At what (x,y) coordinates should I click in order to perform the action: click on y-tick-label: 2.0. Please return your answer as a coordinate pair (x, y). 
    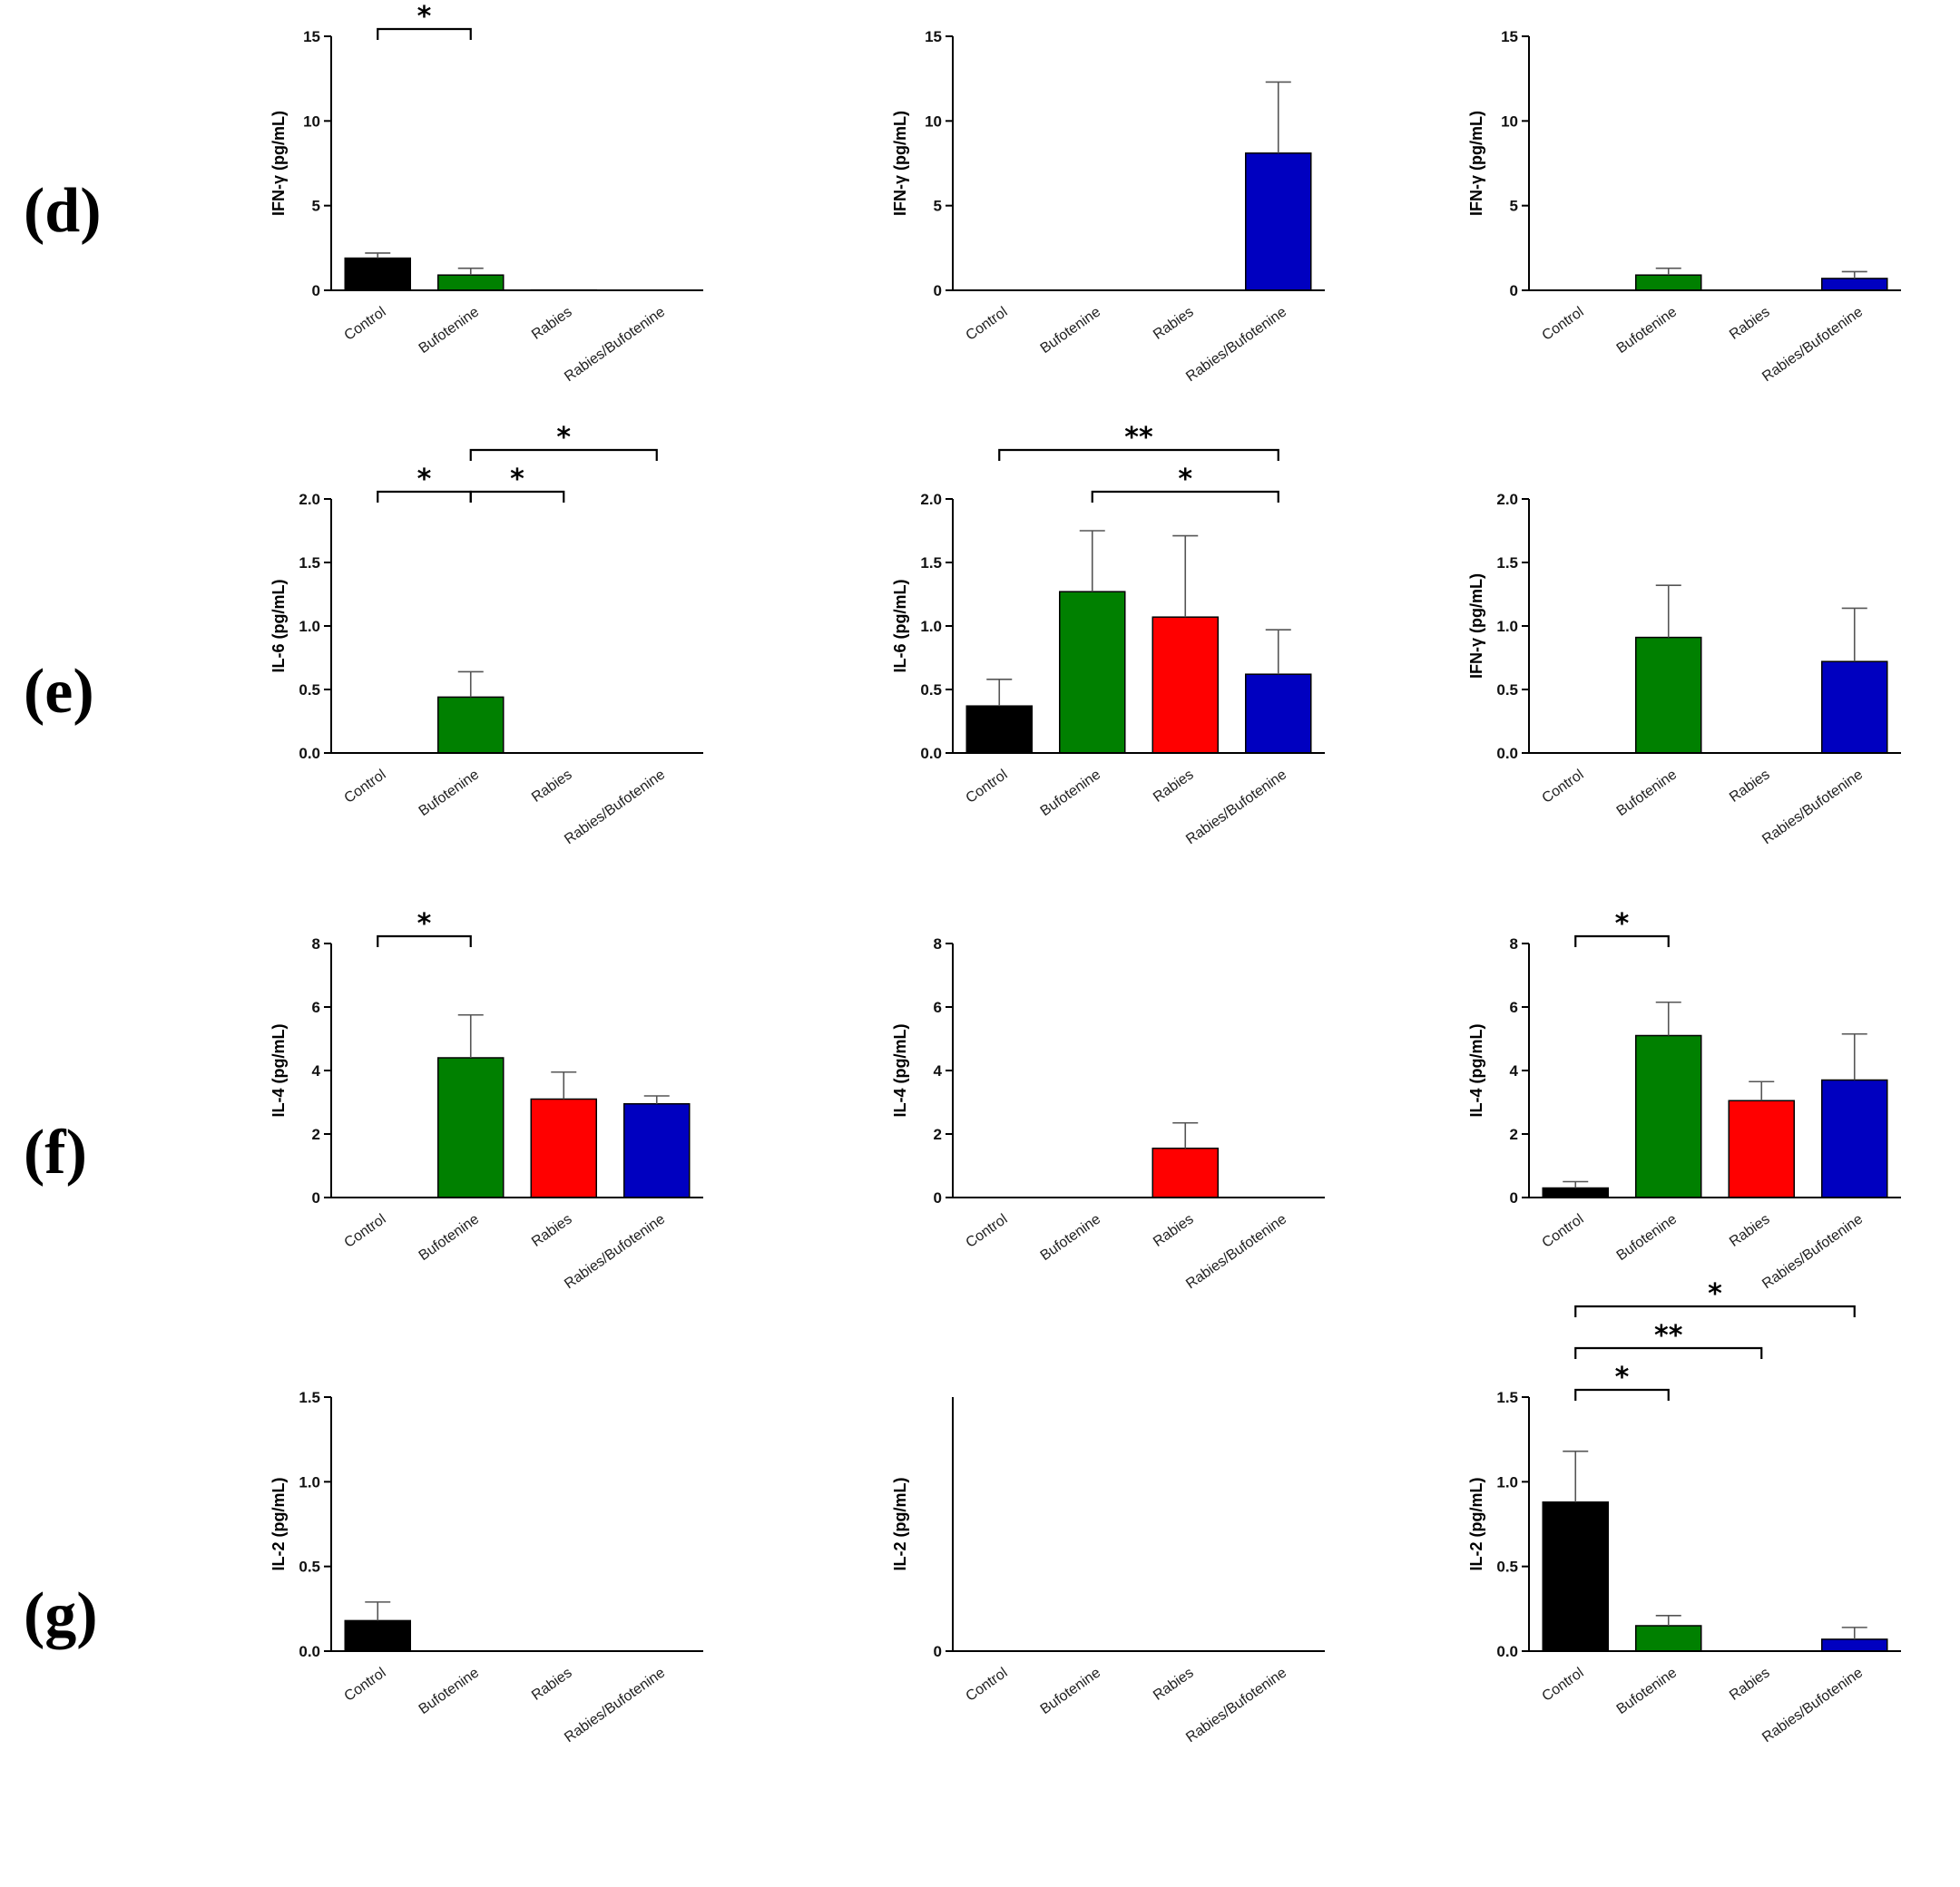
    Looking at the image, I should click on (1507, 500).